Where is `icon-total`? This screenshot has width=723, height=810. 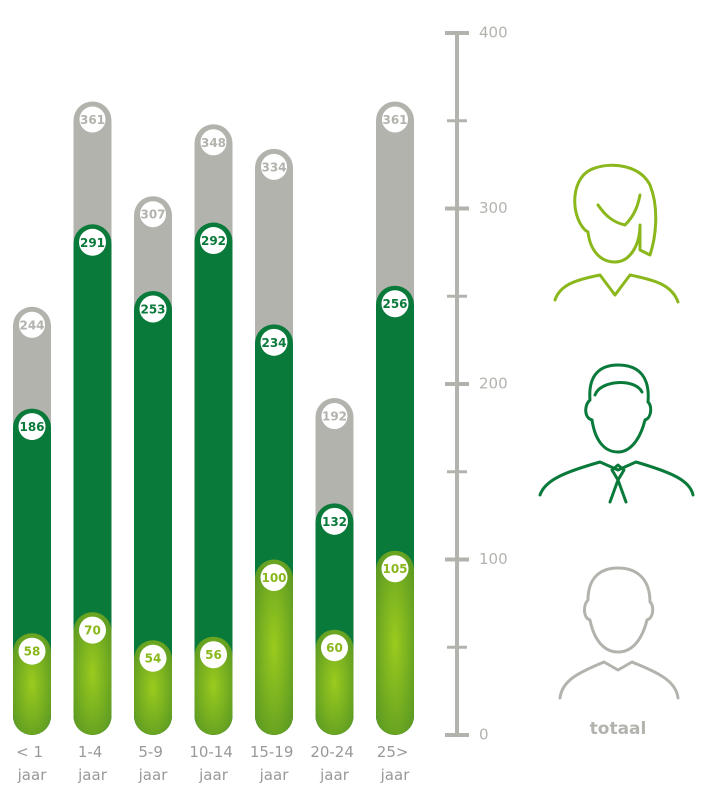
icon-total is located at coordinates (619, 633).